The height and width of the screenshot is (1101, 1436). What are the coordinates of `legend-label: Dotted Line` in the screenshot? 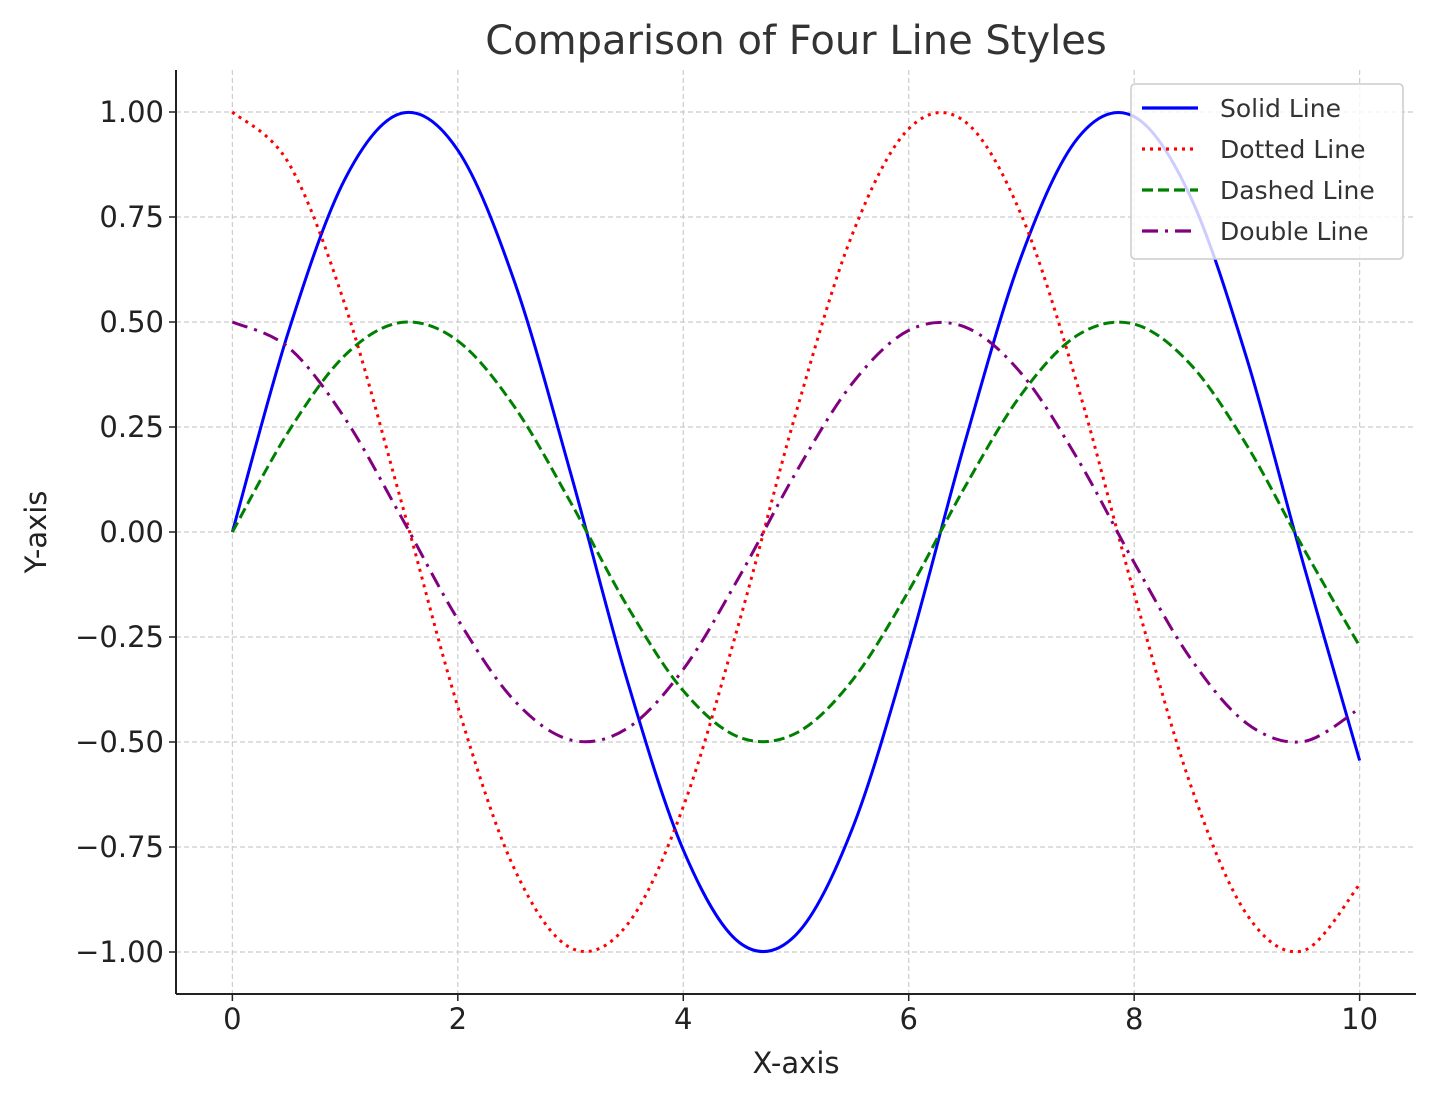 It's located at (1292, 149).